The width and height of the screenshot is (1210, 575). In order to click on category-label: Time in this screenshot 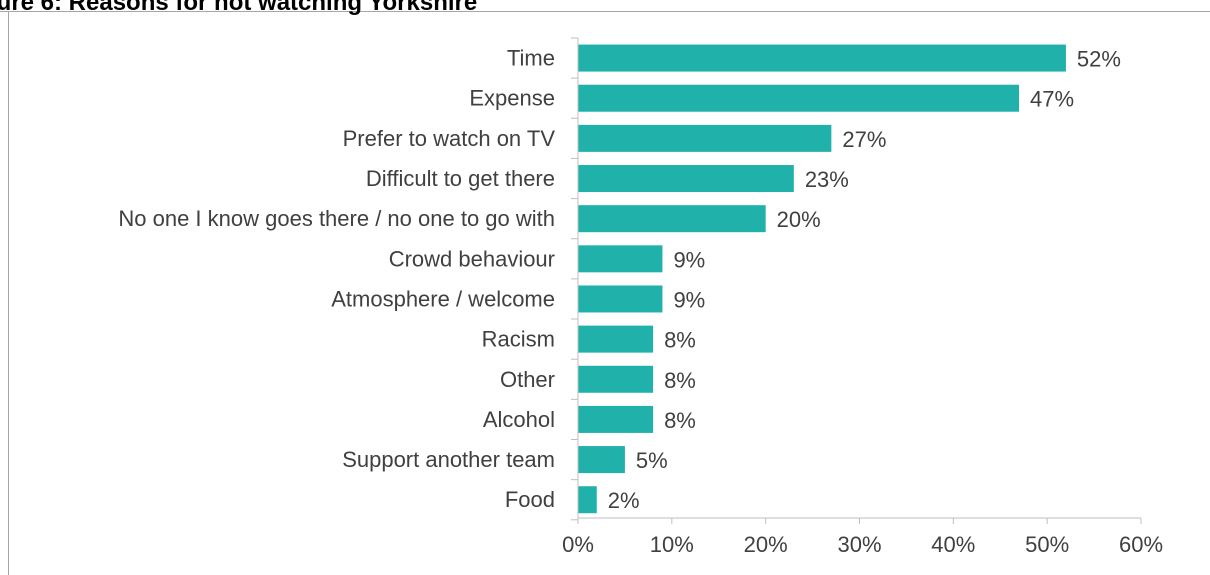, I will do `click(531, 58)`.